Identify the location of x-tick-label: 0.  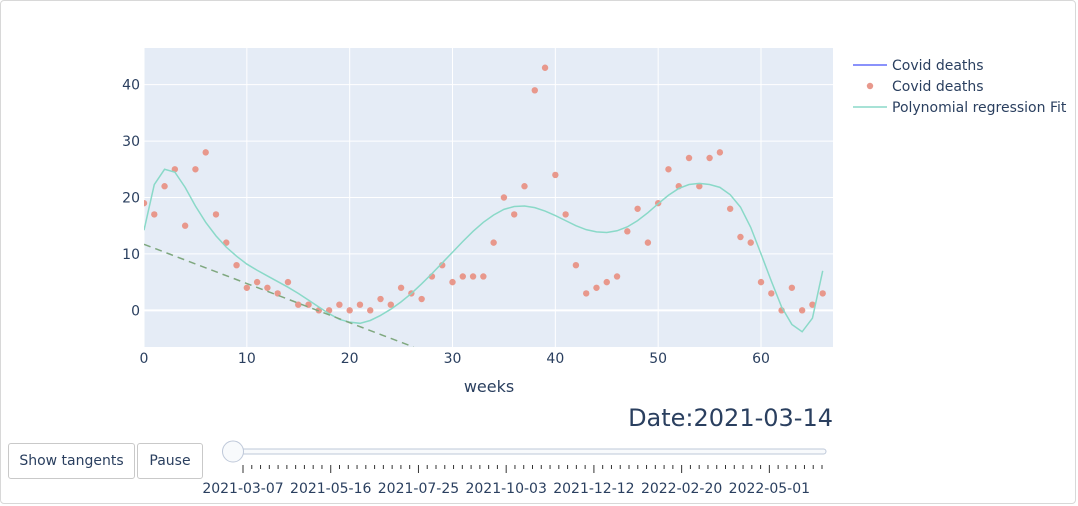
(144, 359).